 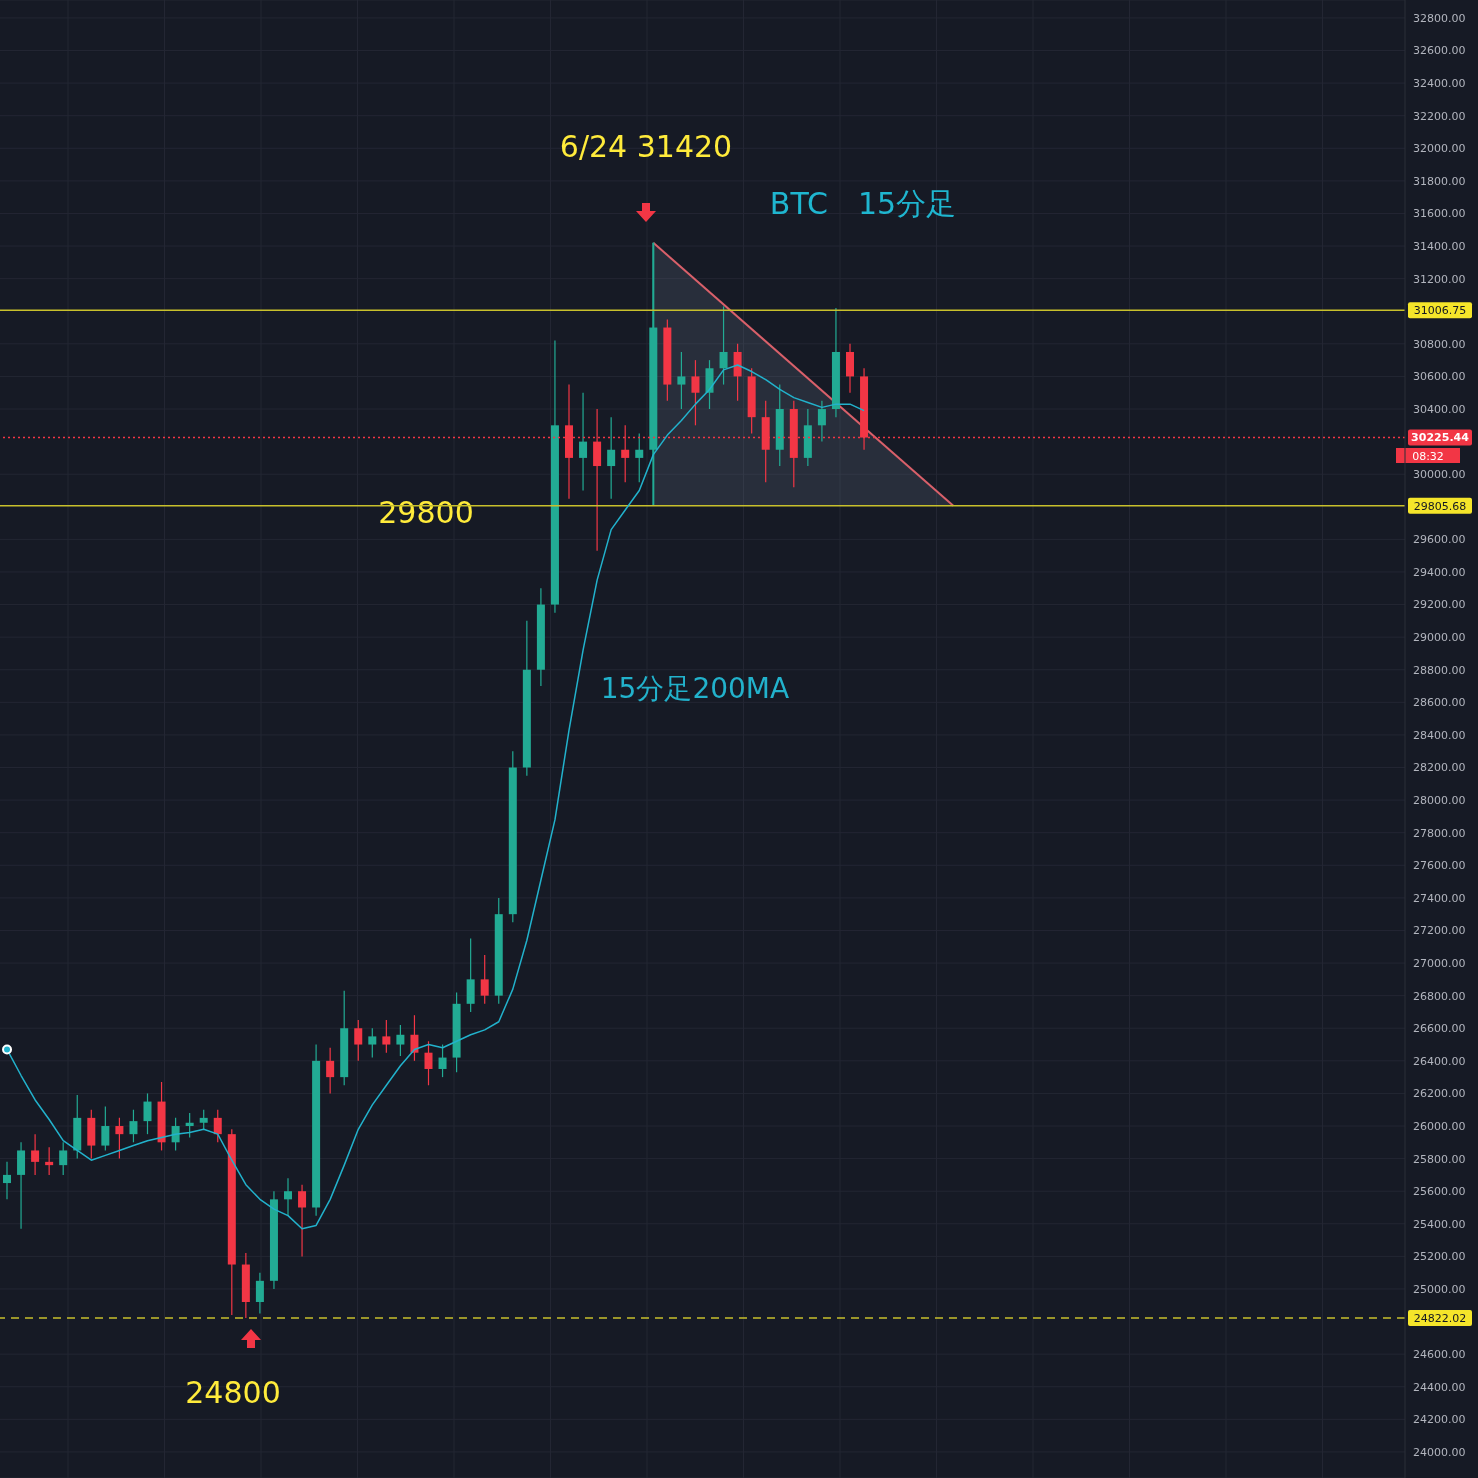 I want to click on y-tick-label: 31200.00, so click(x=1439, y=279).